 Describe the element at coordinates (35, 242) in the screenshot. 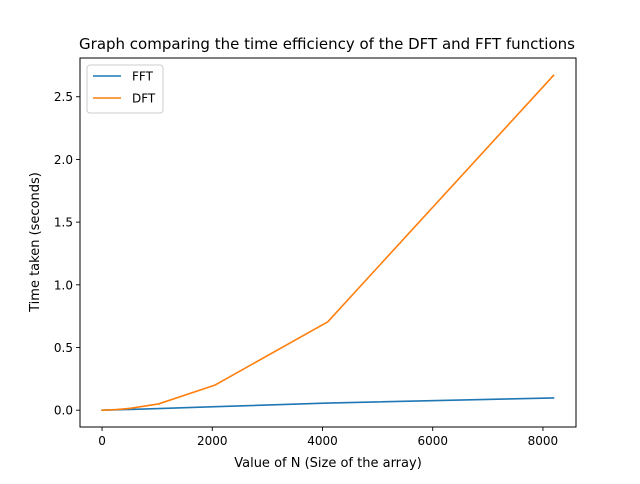

I see `y-axis-label: Time taken (seconds)` at that location.